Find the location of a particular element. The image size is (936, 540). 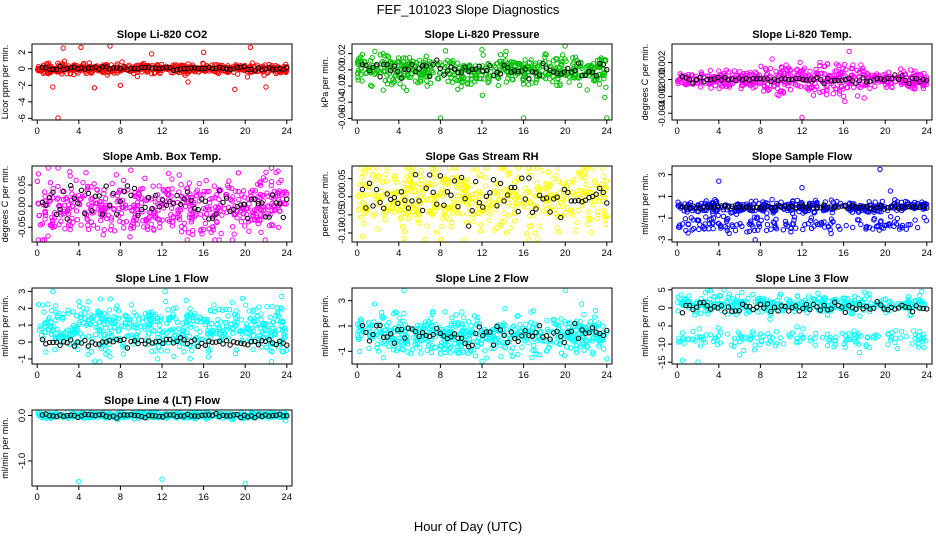

y-tick-label: 0.02 is located at coordinates (342, 53).